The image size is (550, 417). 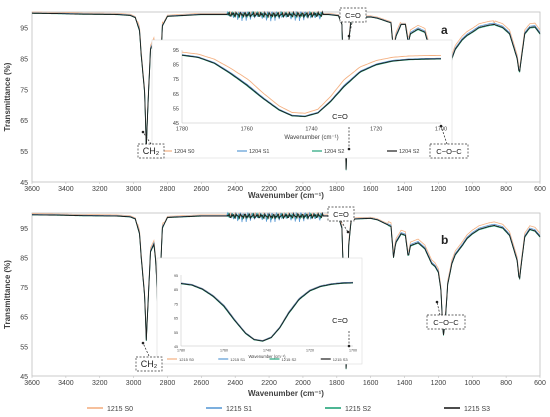 What do you see at coordinates (444, 240) in the screenshot?
I see `panel-letter: b` at bounding box center [444, 240].